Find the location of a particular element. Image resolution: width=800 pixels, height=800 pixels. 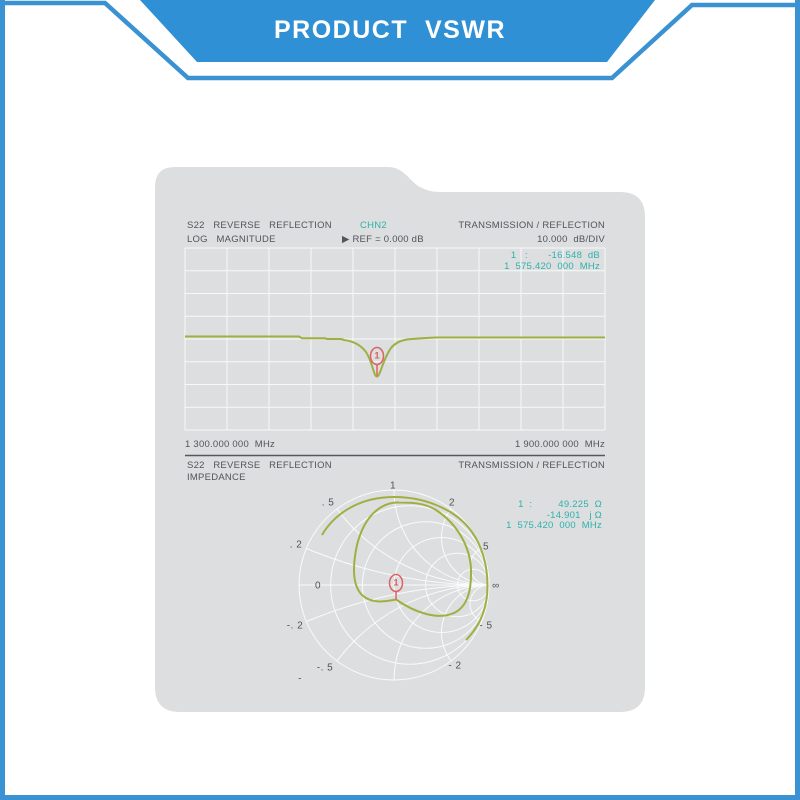

chart1-marker-number: 1 is located at coordinates (377, 356).